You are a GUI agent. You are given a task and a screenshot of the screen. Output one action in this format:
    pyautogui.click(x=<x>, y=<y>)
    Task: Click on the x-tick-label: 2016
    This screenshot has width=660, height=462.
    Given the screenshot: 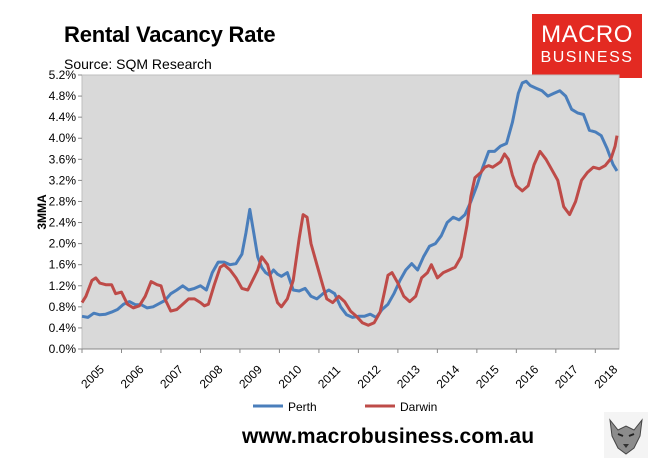 What is the action you would take?
    pyautogui.click(x=527, y=376)
    